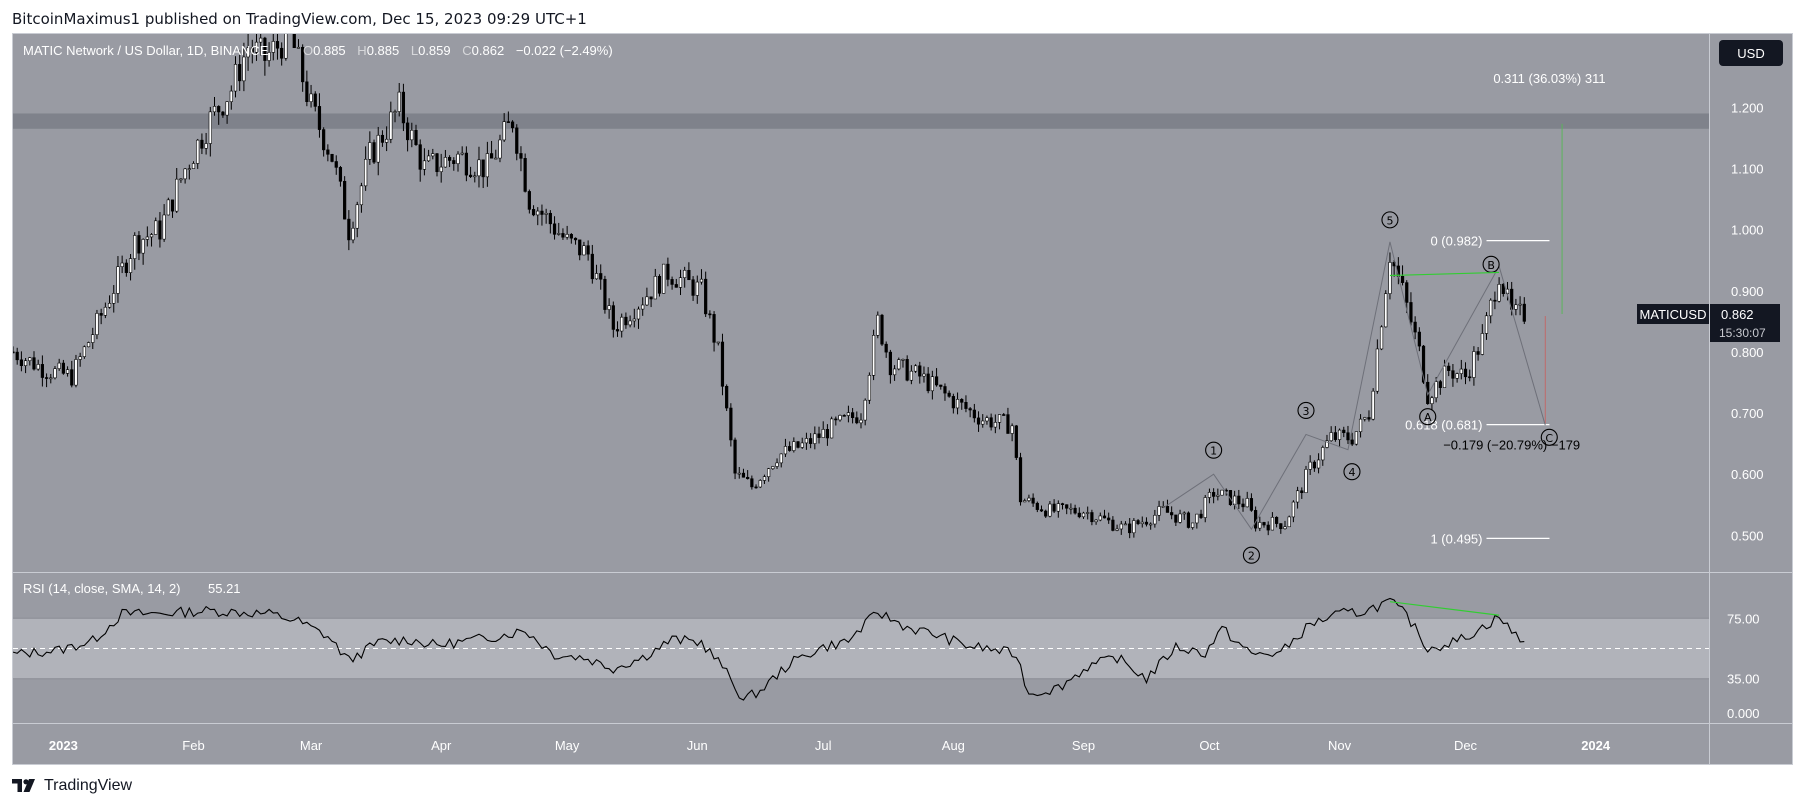  Describe the element at coordinates (63, 745) in the screenshot. I see `time-tick: 2023` at that location.